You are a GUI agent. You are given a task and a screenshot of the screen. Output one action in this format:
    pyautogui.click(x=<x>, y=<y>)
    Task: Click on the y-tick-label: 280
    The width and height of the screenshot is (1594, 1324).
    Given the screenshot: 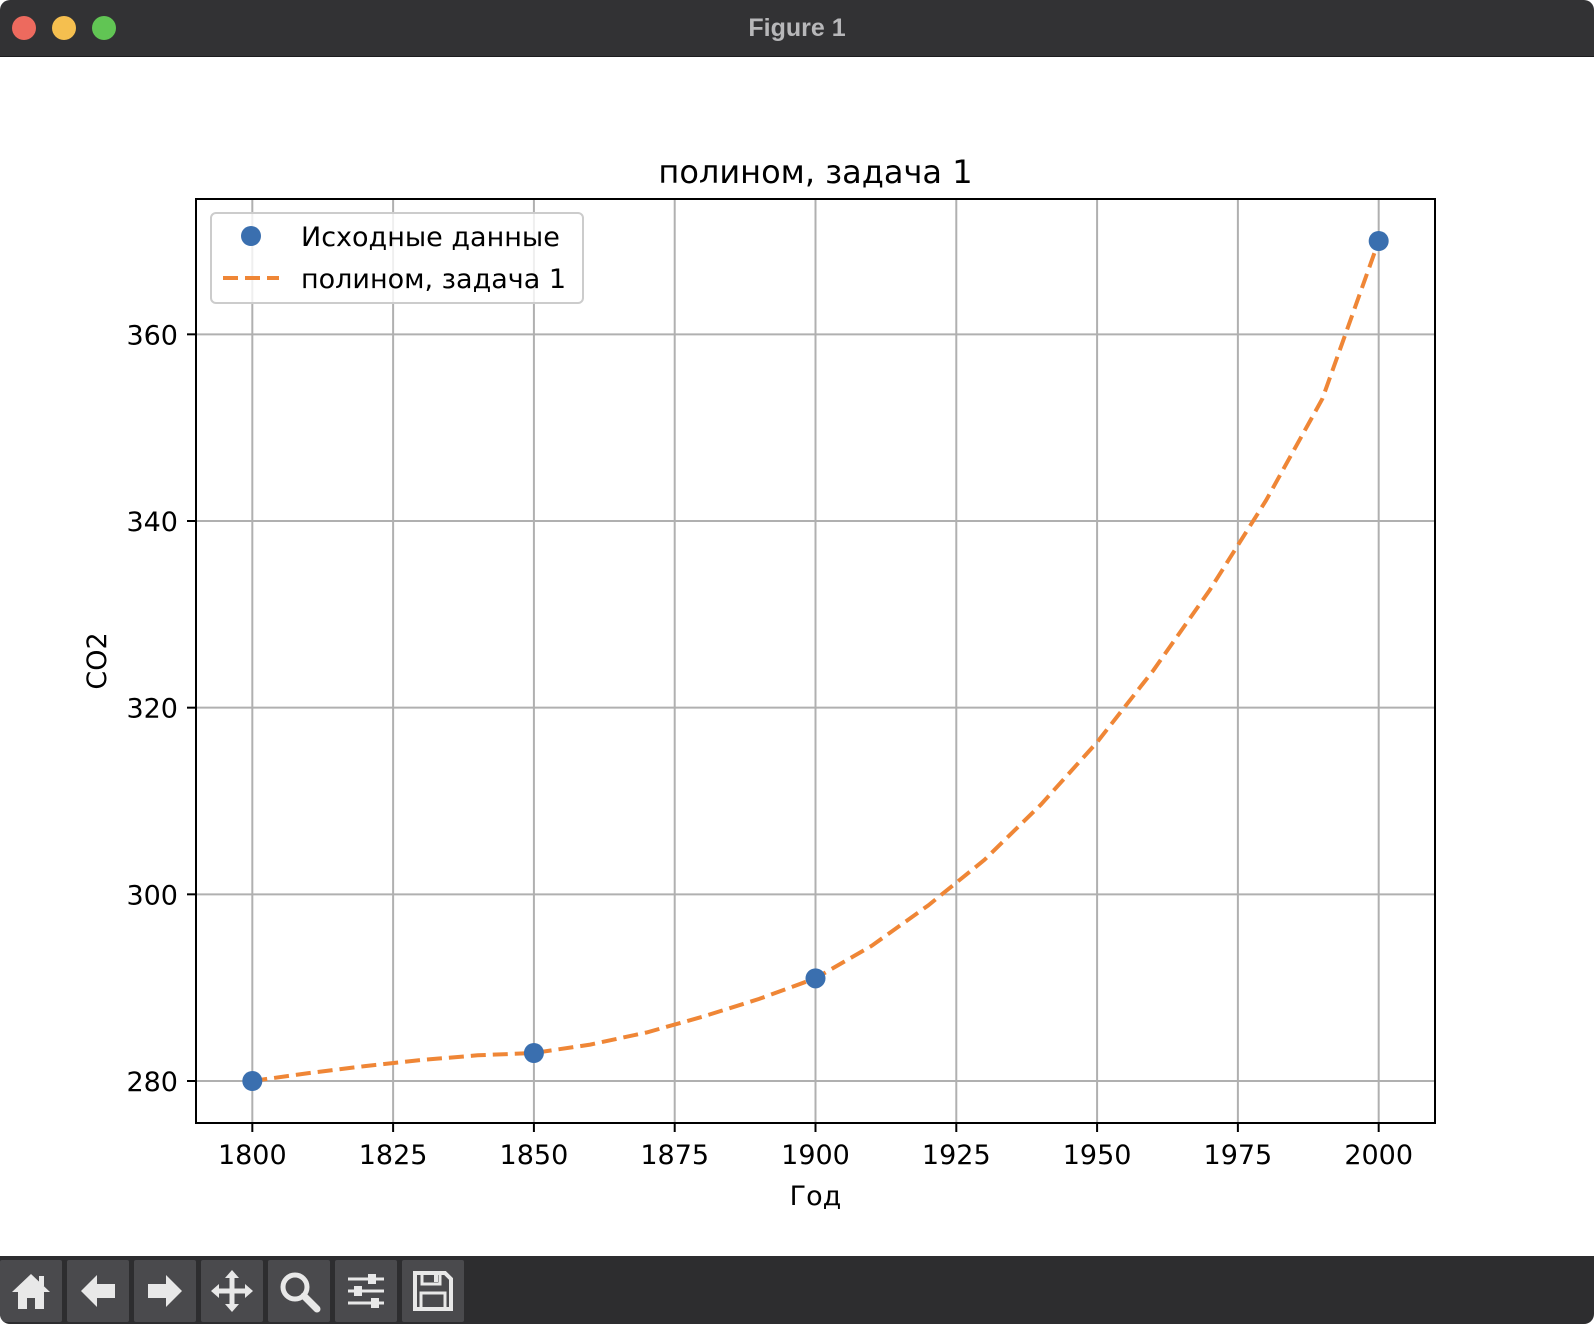 What is the action you would take?
    pyautogui.click(x=152, y=1082)
    